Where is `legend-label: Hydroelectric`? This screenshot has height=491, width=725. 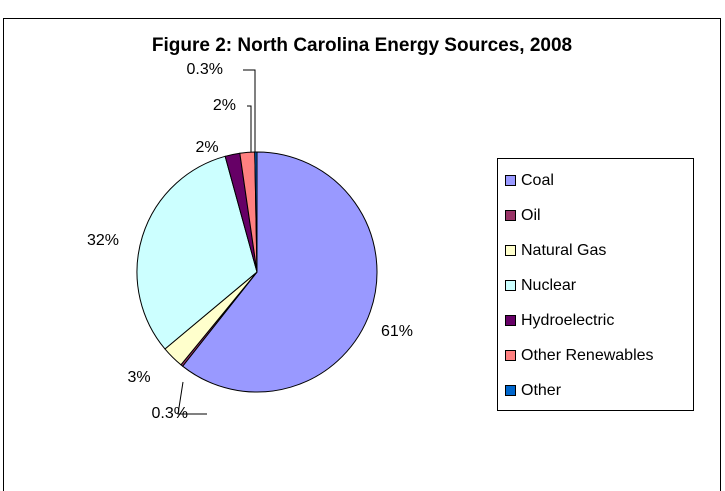 legend-label: Hydroelectric is located at coordinates (567, 320).